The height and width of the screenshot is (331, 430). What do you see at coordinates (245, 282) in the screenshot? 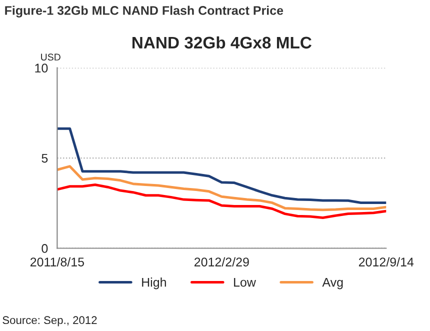
I see `legend-label: Low` at bounding box center [245, 282].